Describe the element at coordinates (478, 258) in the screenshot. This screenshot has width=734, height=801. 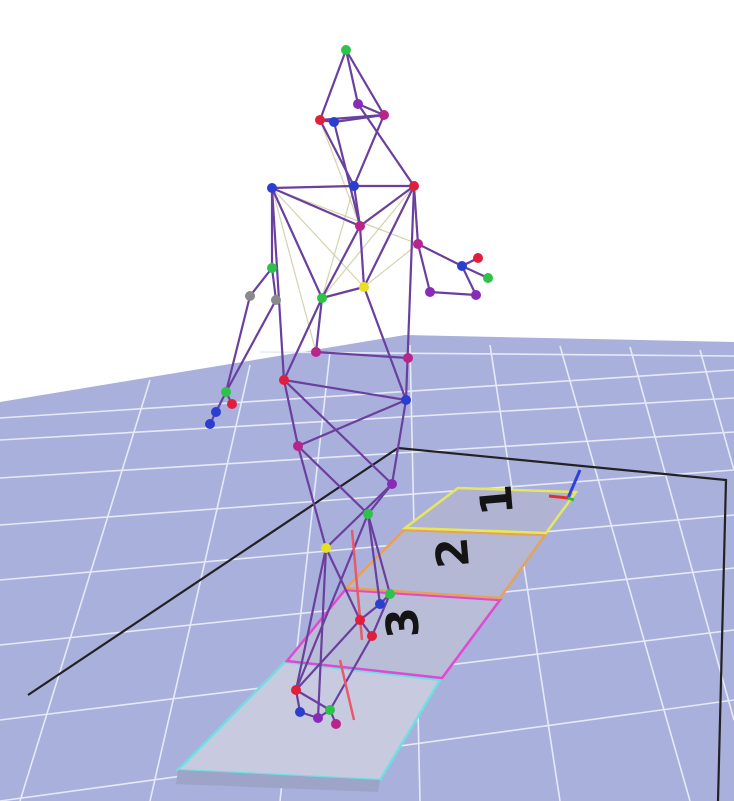
I see `joint-h1` at that location.